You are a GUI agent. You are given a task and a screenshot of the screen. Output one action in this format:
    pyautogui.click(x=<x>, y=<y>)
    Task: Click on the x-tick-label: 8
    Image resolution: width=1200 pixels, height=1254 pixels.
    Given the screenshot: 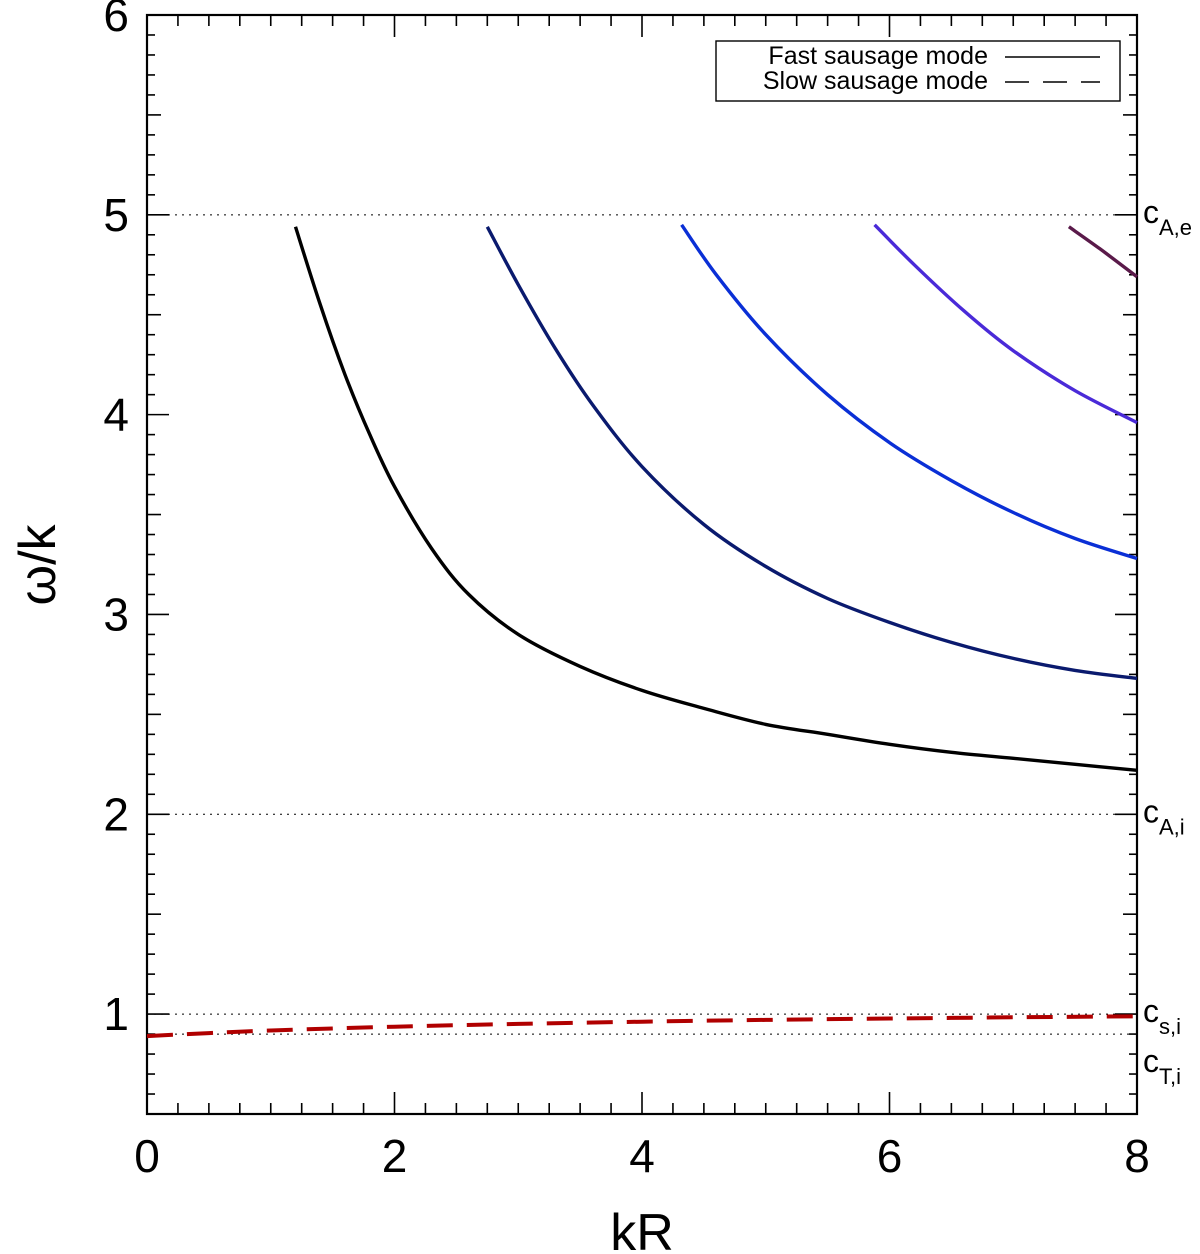 What is the action you would take?
    pyautogui.click(x=1137, y=1156)
    